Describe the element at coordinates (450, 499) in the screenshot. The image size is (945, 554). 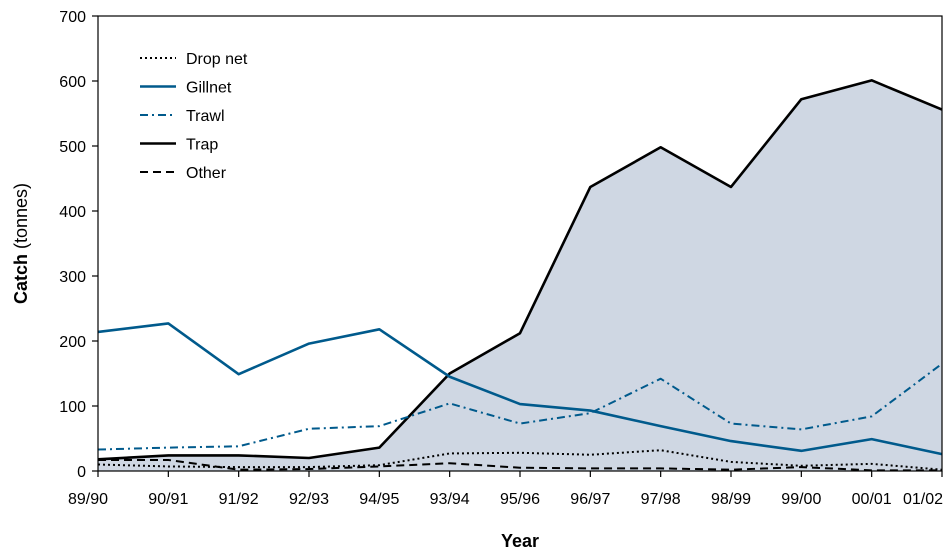
I see `x-tick-label: 93/94` at that location.